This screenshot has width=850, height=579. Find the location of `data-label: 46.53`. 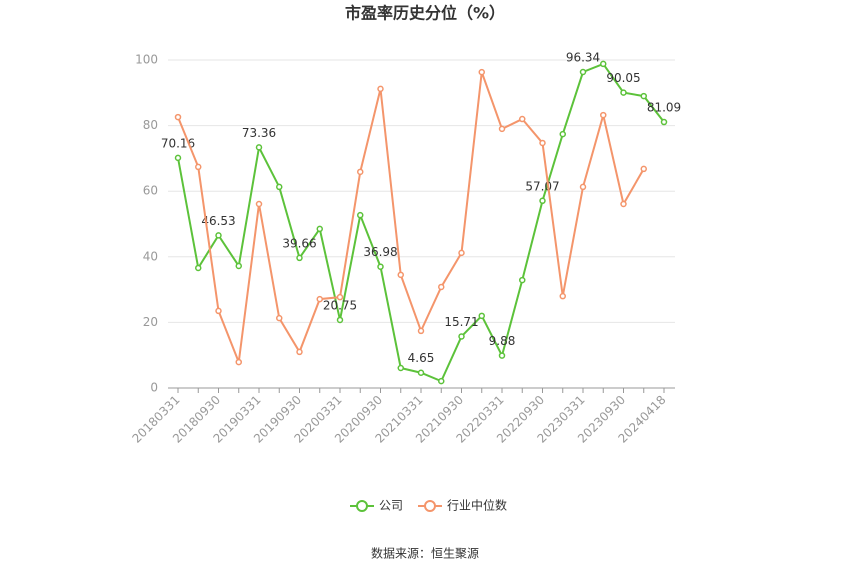

data-label: 46.53 is located at coordinates (218, 221).